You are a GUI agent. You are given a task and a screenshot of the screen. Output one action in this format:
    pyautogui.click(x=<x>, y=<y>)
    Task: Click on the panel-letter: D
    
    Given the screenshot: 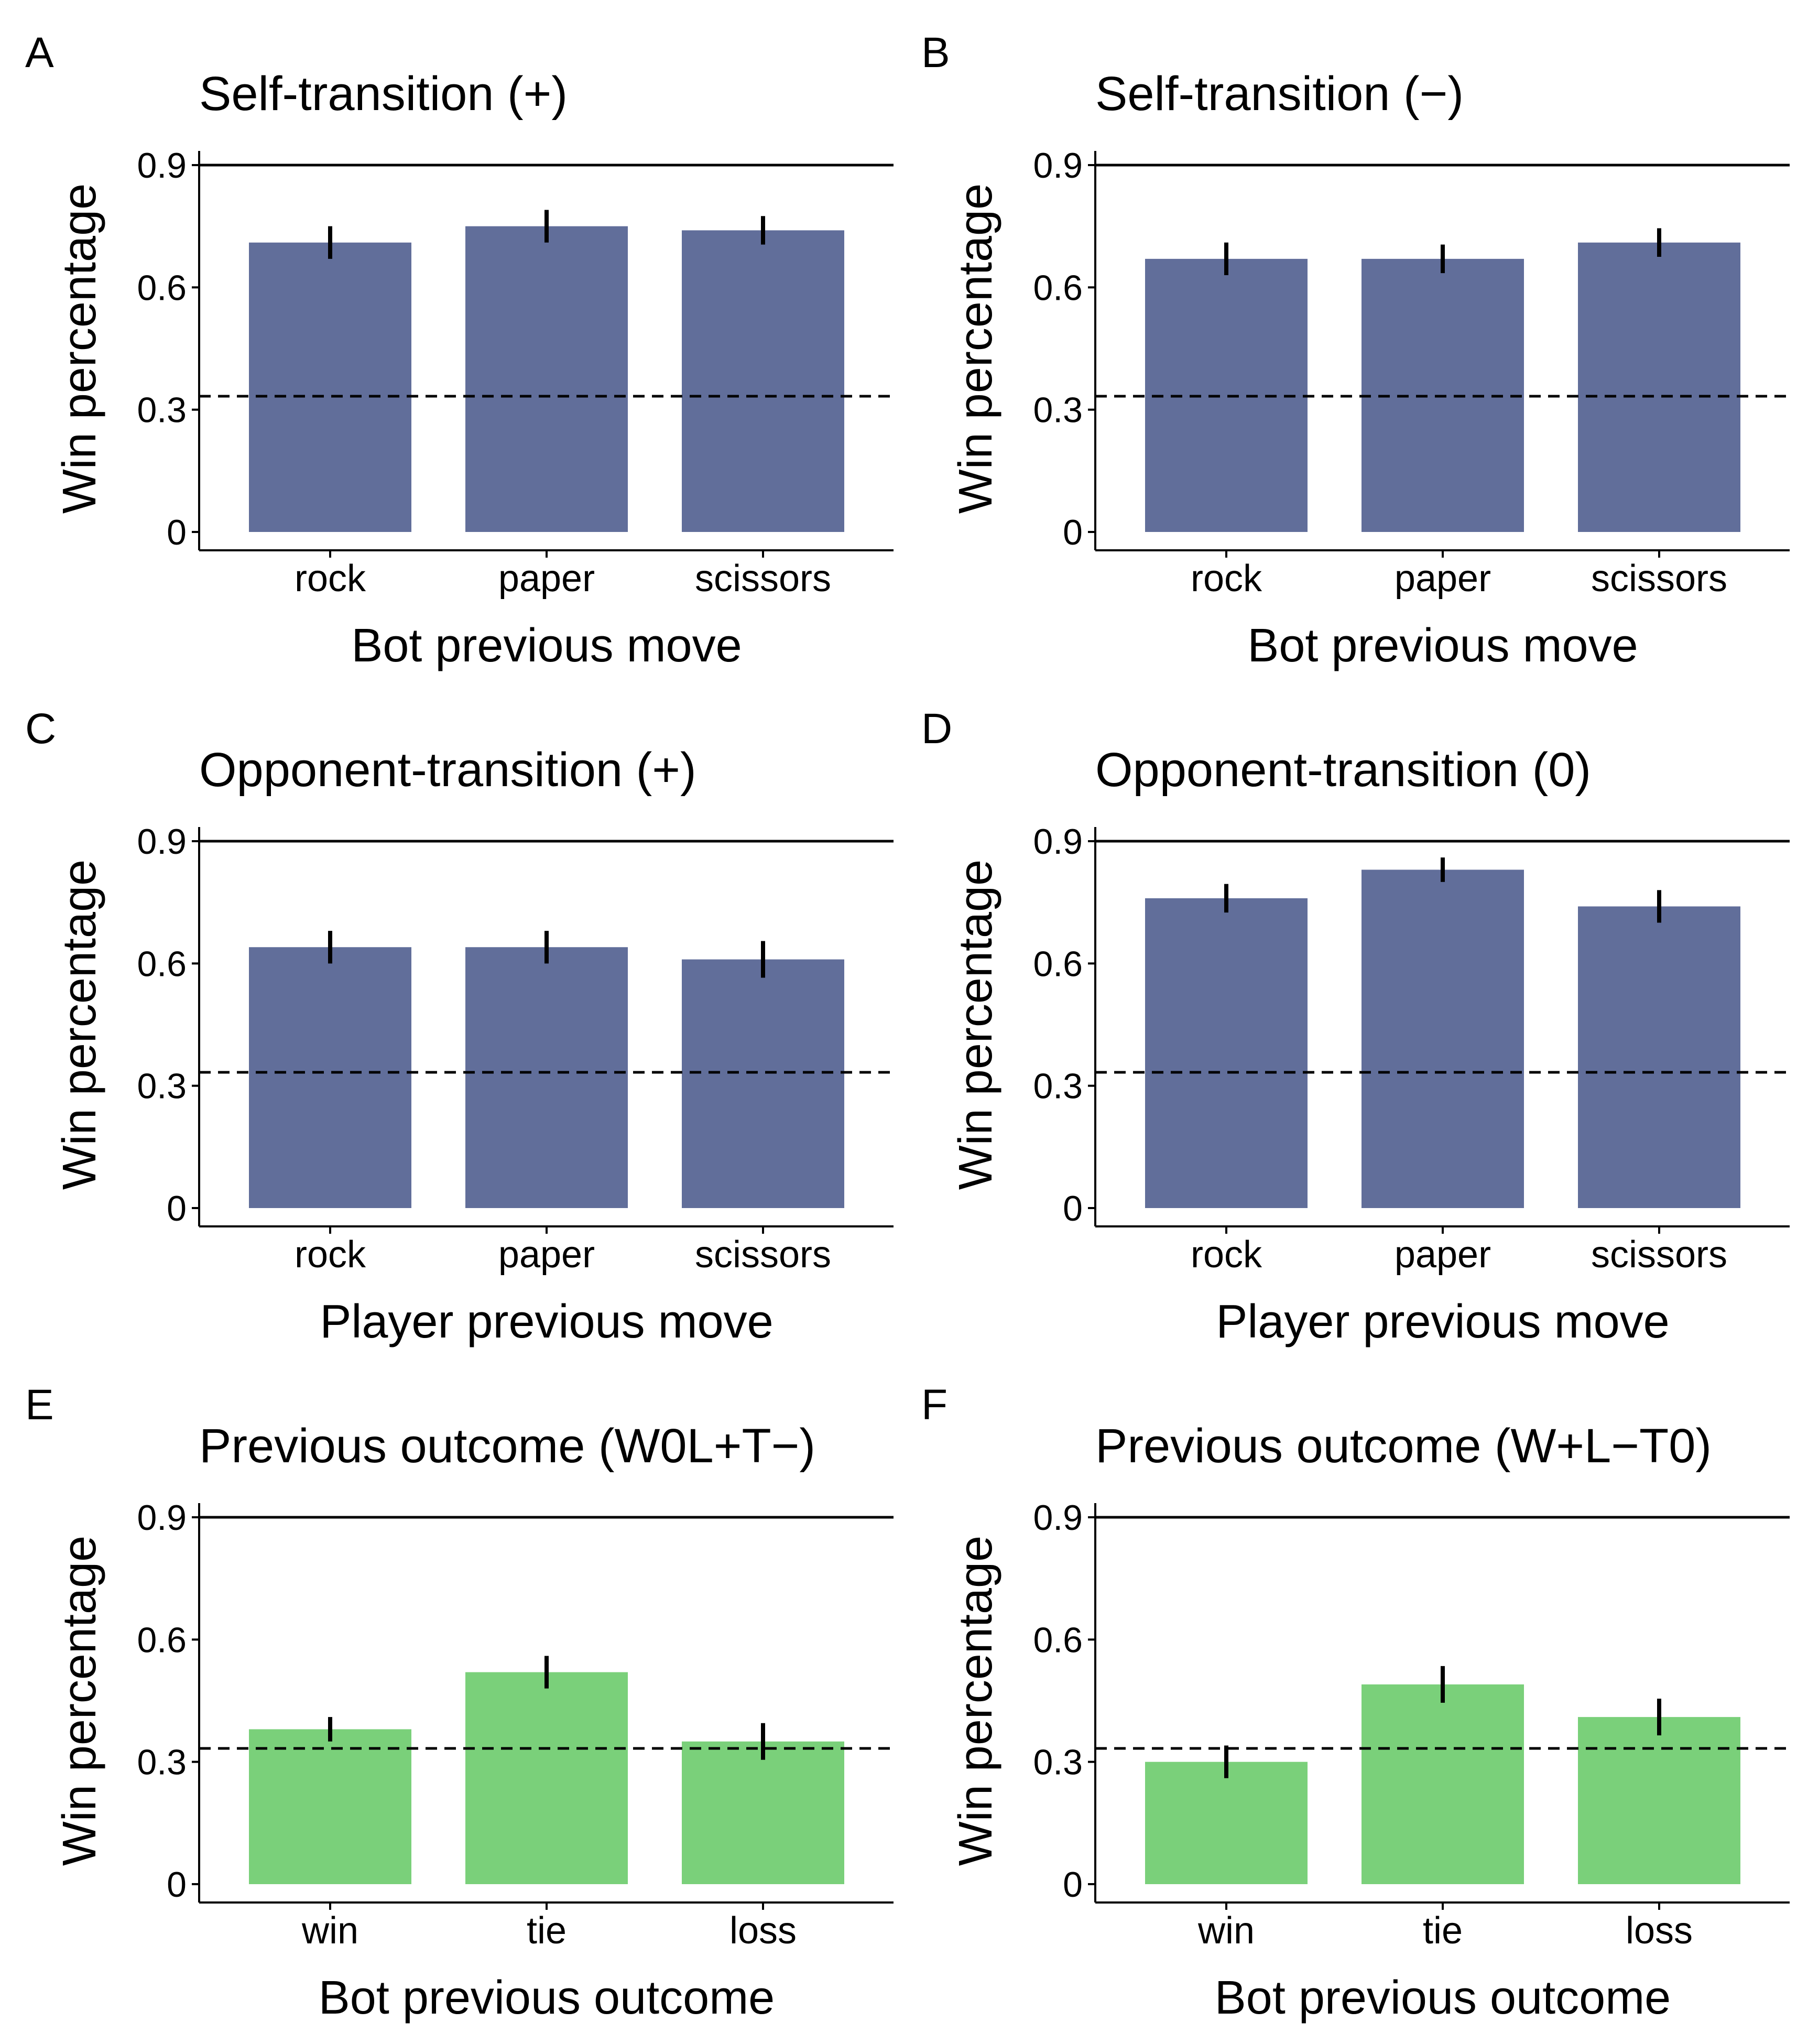 What is the action you would take?
    pyautogui.click(x=937, y=729)
    